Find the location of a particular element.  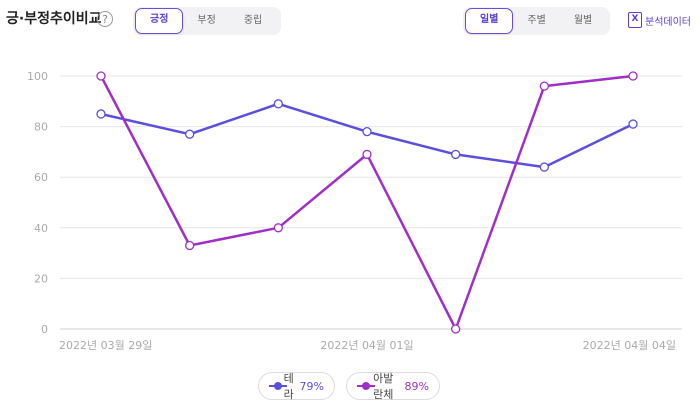

page-title: 긍·부정추이비교 is located at coordinates (54, 19).